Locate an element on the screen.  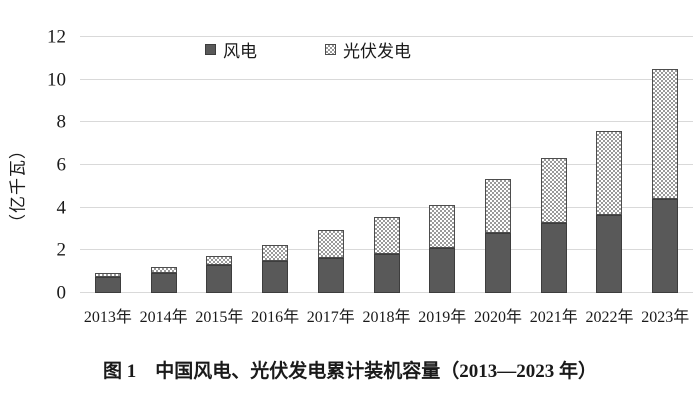
bar-slot-2013年 is located at coordinates (108, 165).